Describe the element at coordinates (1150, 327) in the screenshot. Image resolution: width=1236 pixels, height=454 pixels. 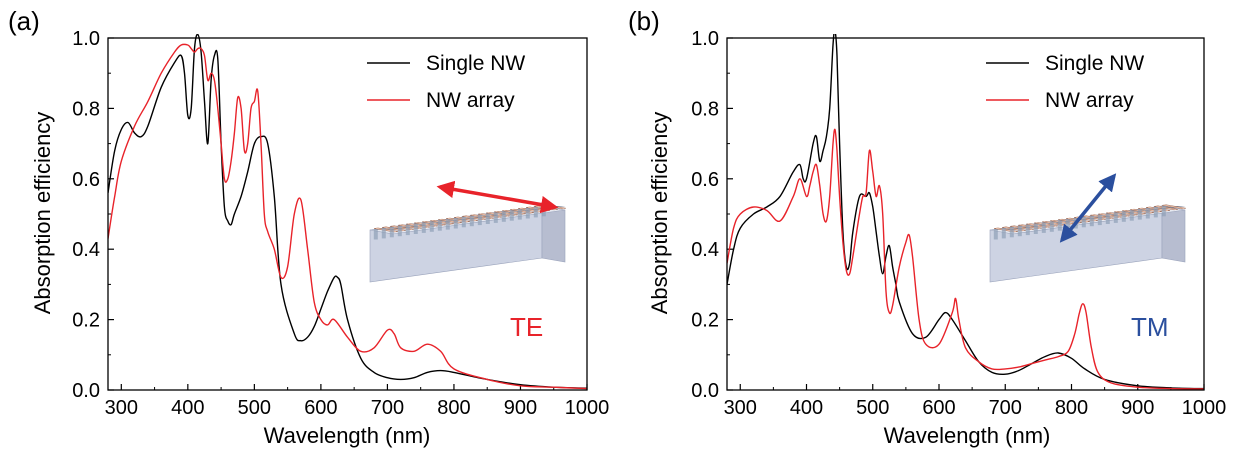
I see `polarization-label: TM` at that location.